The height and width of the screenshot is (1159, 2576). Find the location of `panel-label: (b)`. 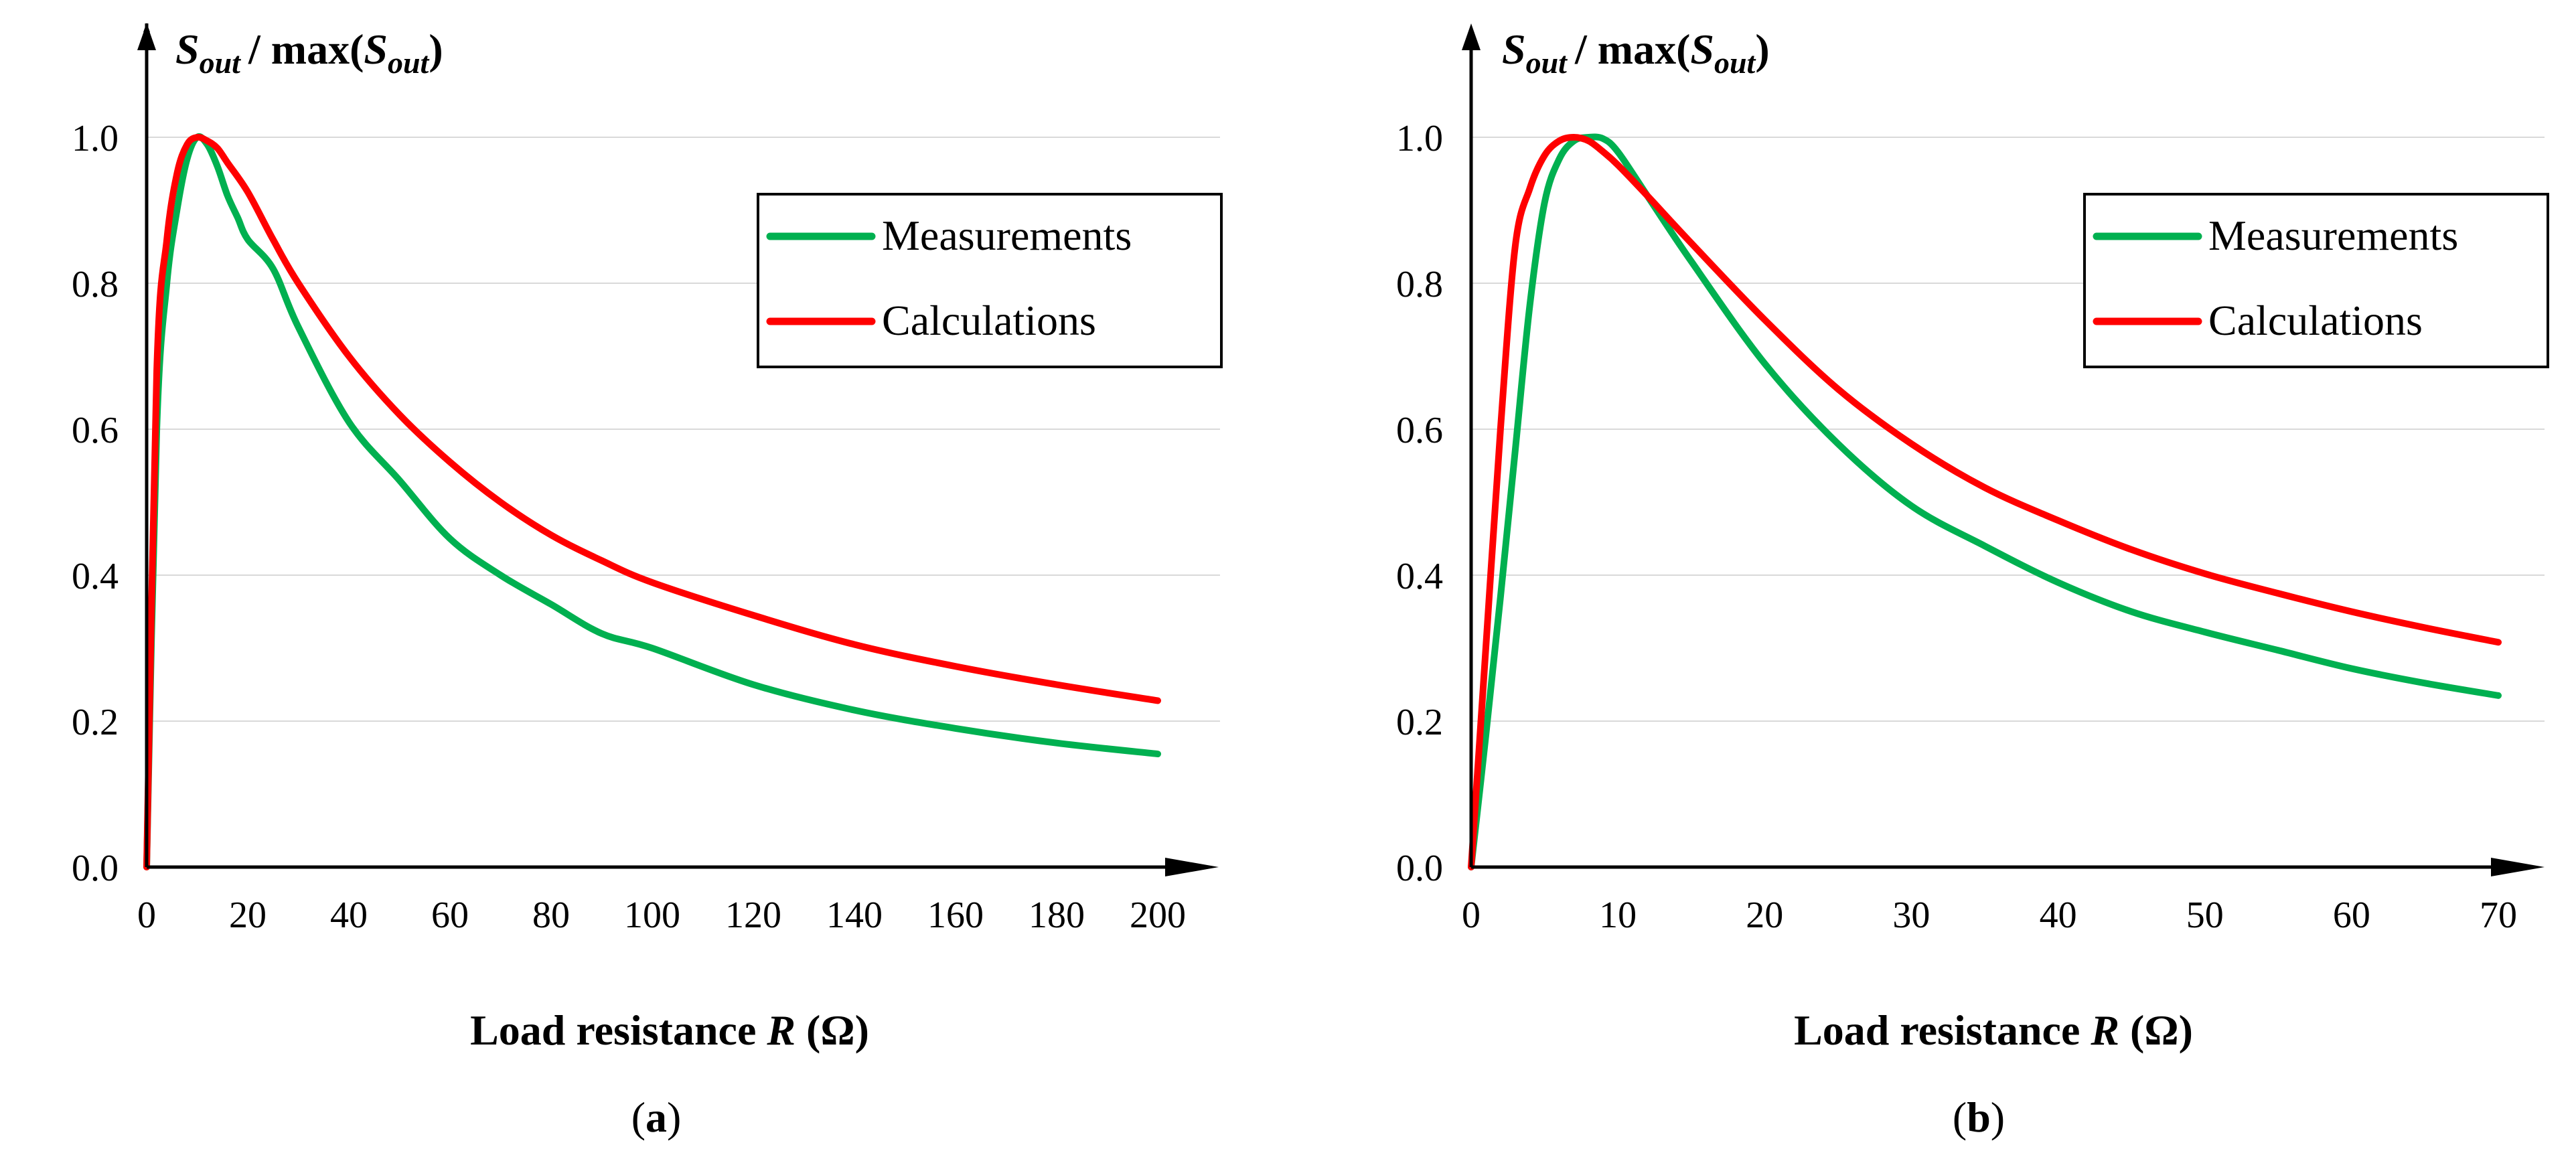

panel-label: (b) is located at coordinates (1979, 1117).